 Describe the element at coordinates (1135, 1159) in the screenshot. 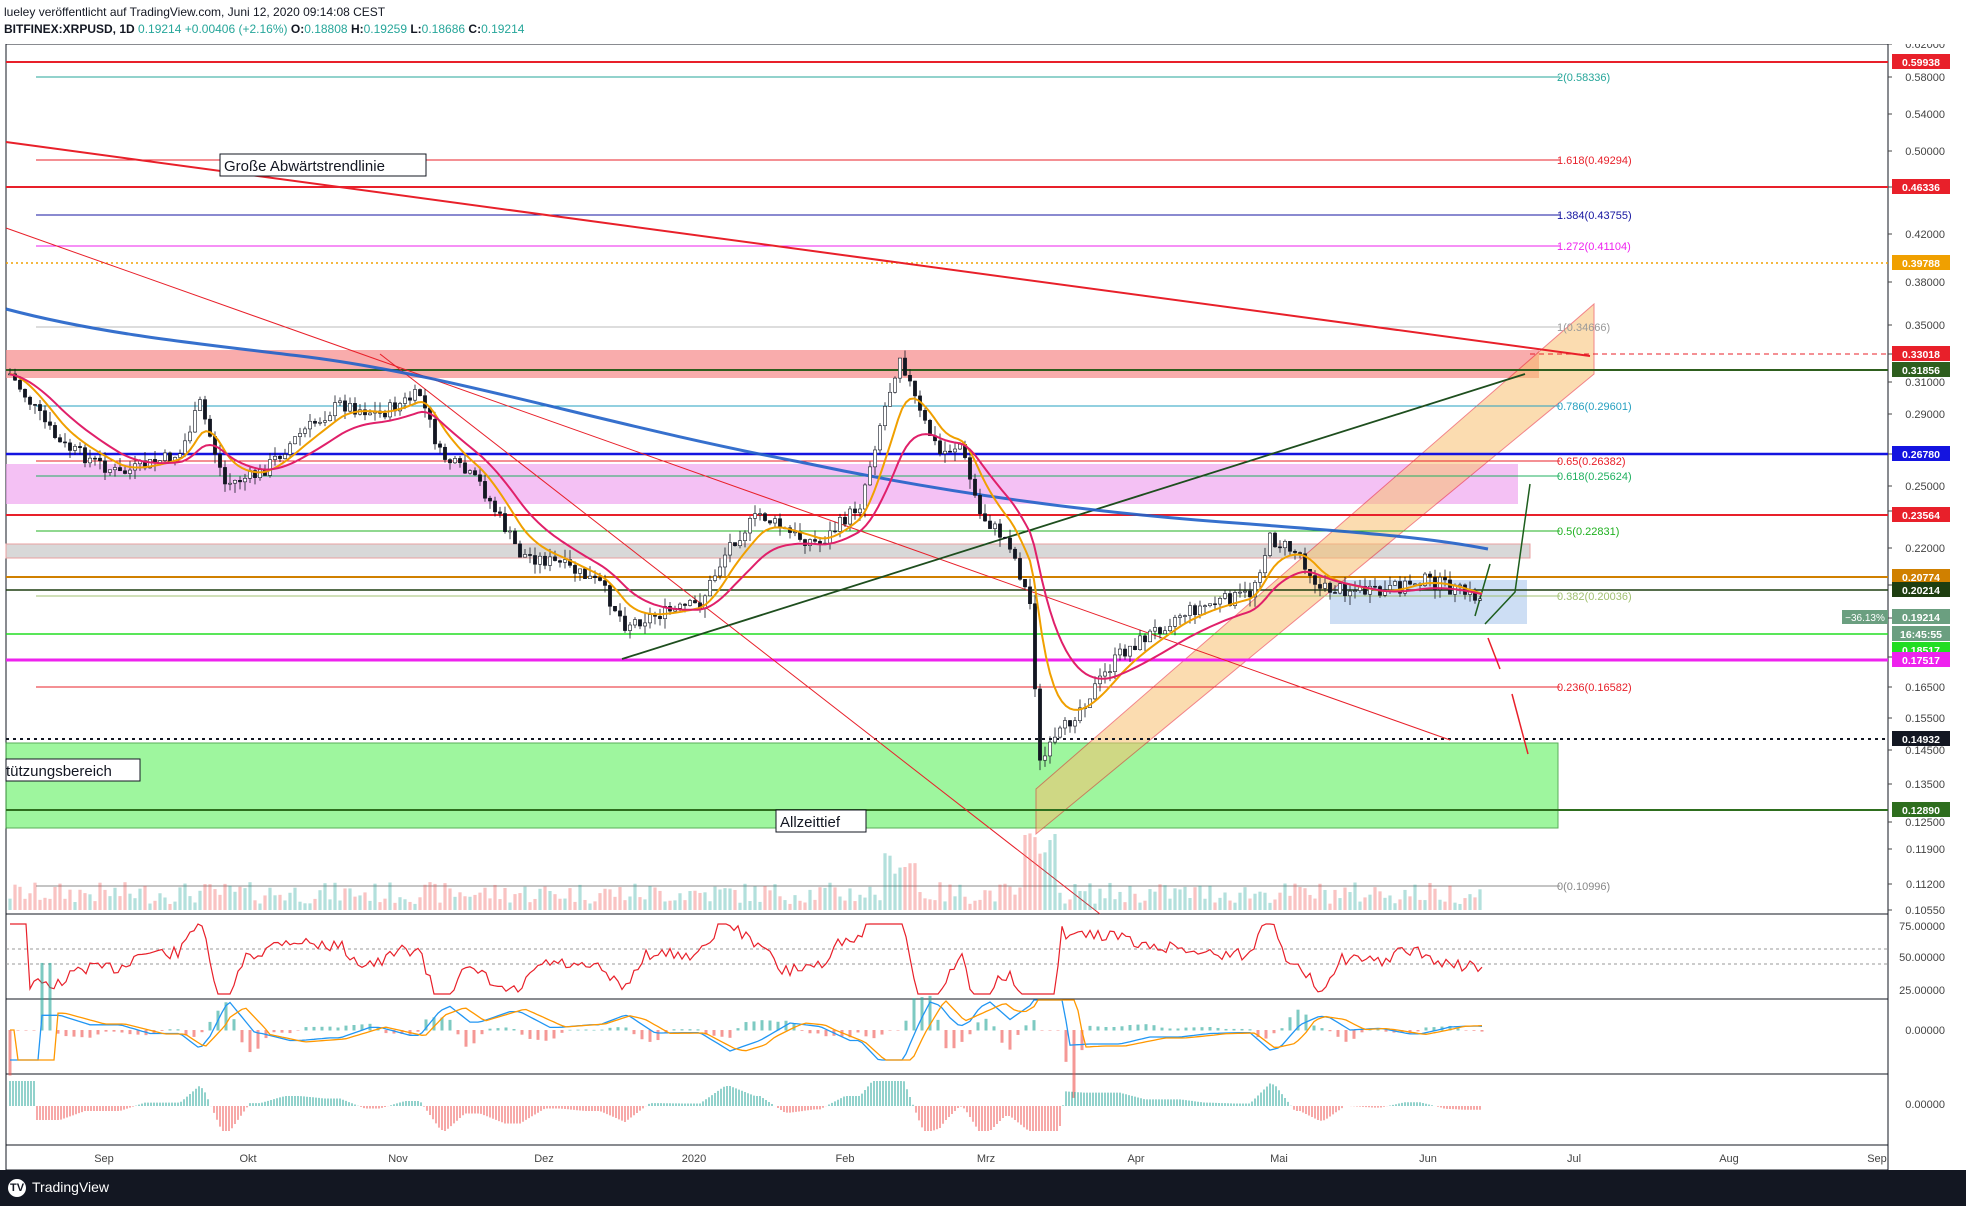

I see `time-tick-label: Apr` at that location.